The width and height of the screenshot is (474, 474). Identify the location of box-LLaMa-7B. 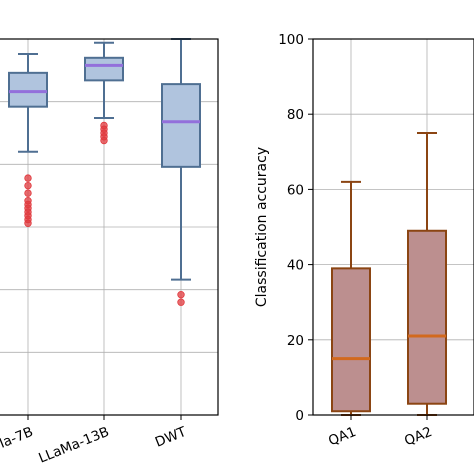
(28, 89).